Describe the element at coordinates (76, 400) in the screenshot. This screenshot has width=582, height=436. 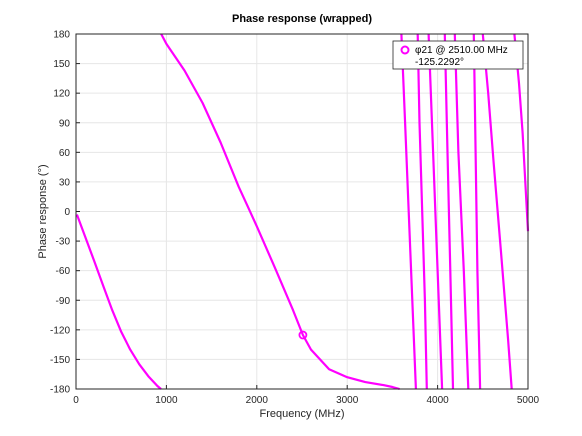
I see `x-tick-label: 0` at that location.